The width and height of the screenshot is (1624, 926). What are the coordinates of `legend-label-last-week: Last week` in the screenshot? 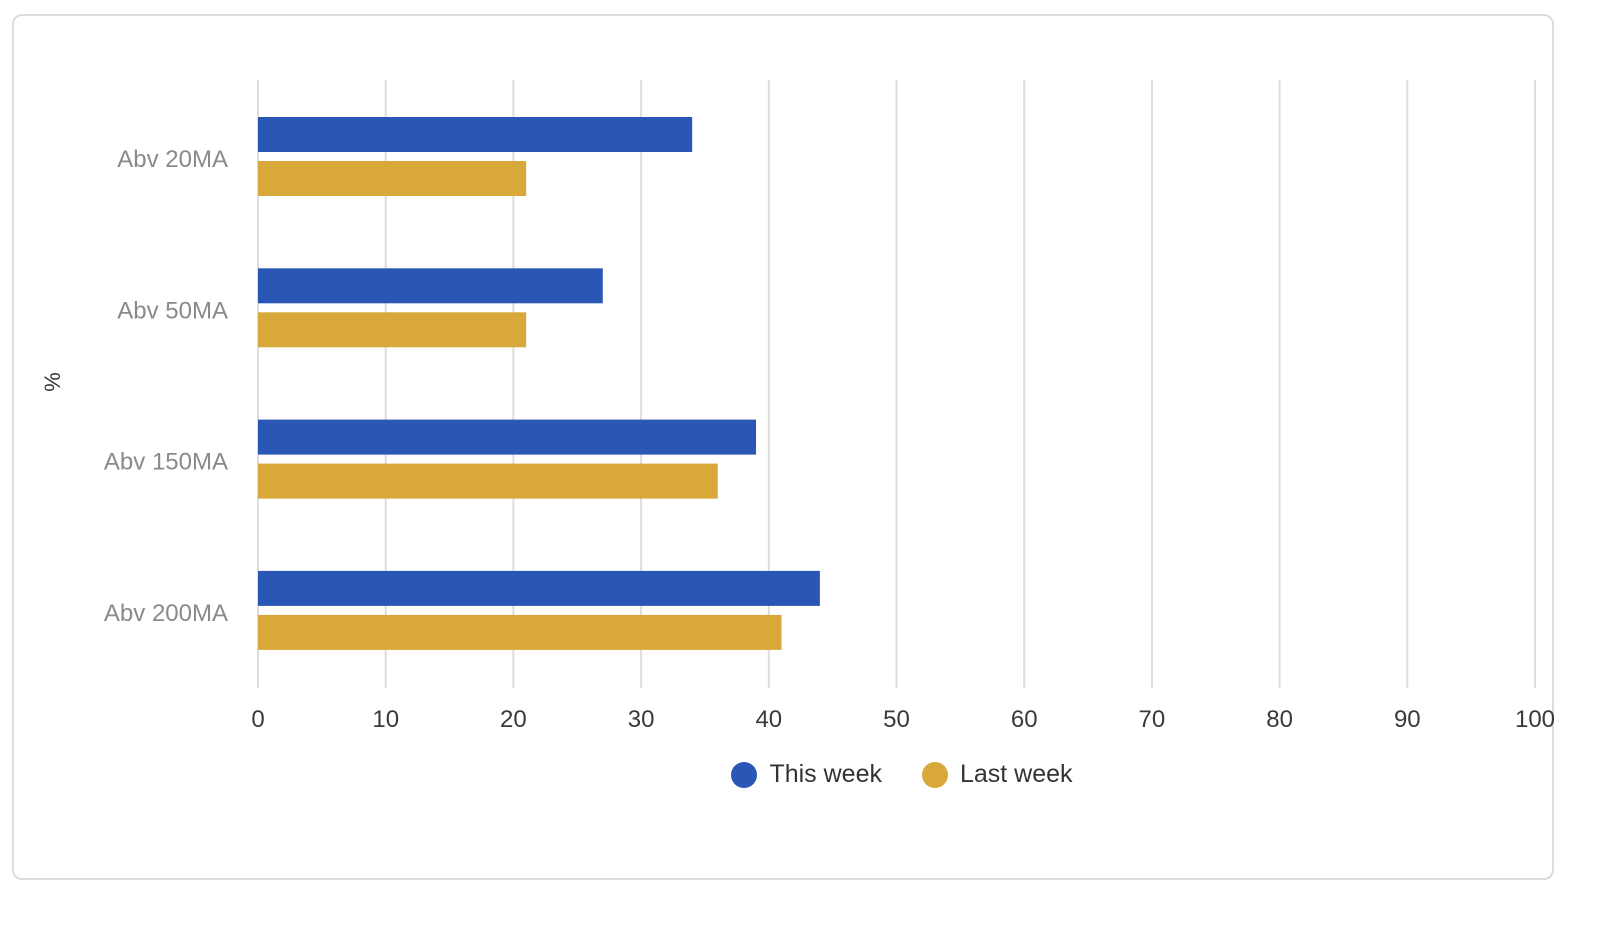 It's located at (1016, 774).